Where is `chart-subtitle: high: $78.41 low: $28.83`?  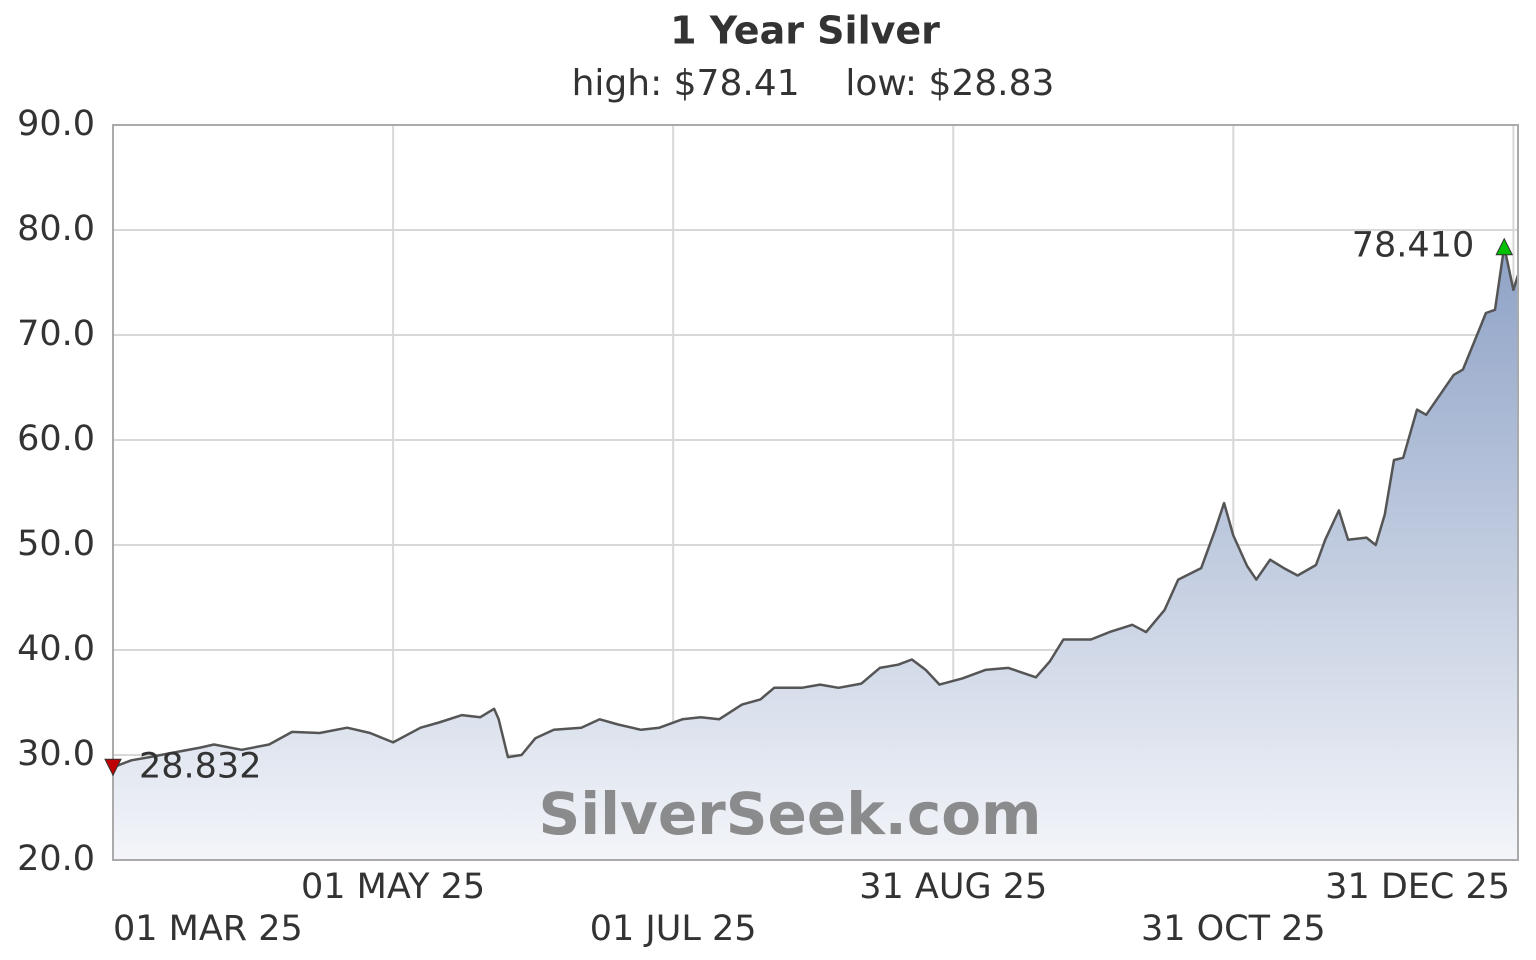 chart-subtitle: high: $78.41 low: $28.83 is located at coordinates (813, 83).